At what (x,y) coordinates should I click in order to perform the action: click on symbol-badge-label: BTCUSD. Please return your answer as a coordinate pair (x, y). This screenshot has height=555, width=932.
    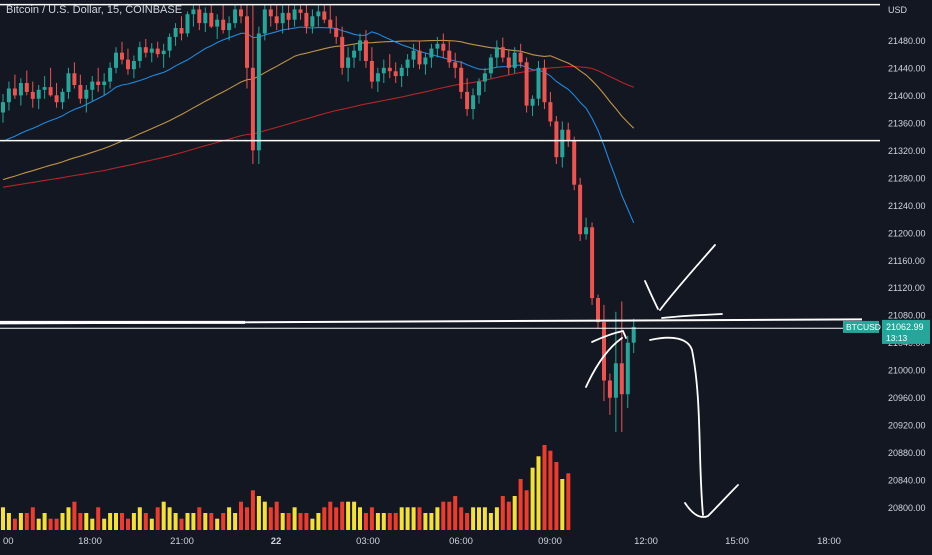
    Looking at the image, I should click on (863, 327).